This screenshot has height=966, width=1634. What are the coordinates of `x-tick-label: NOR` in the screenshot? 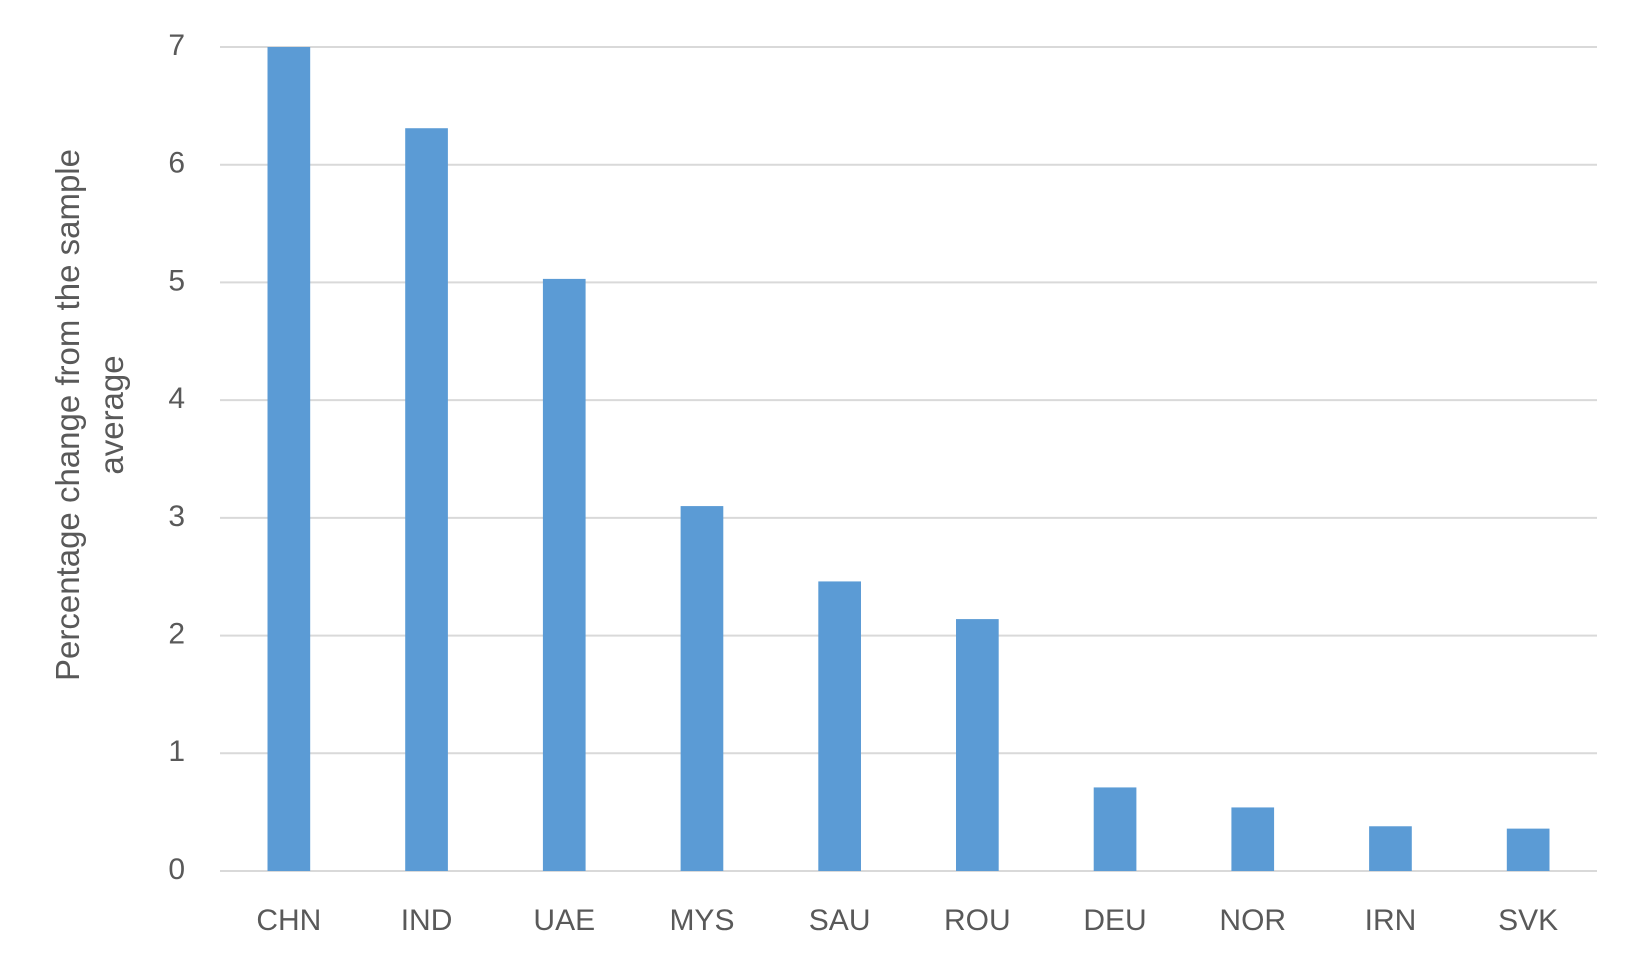 It's located at (1252, 920).